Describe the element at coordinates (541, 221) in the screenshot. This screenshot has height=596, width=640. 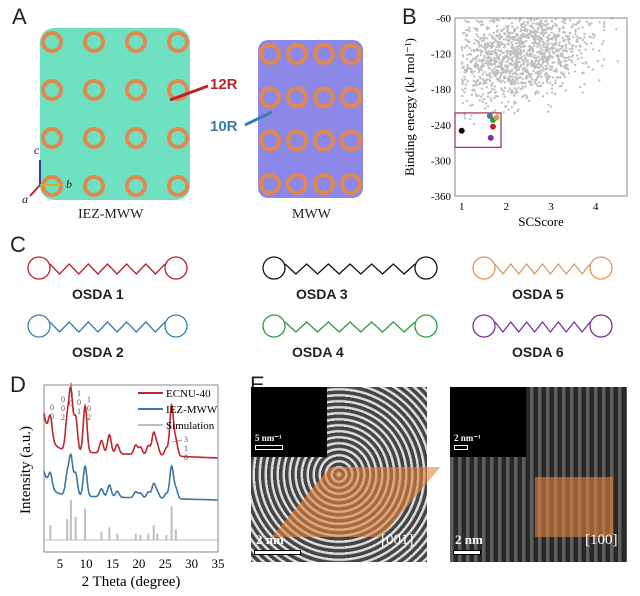
I see `x-axis-label: SCScore` at that location.